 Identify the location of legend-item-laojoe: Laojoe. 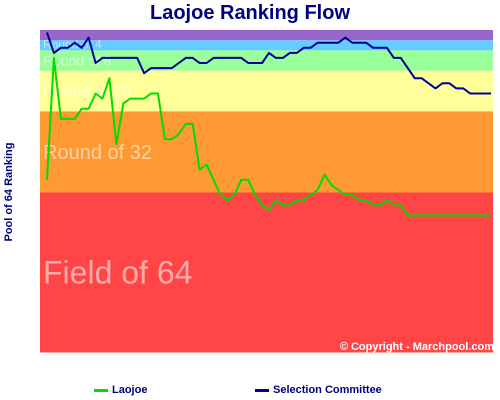
(120, 390).